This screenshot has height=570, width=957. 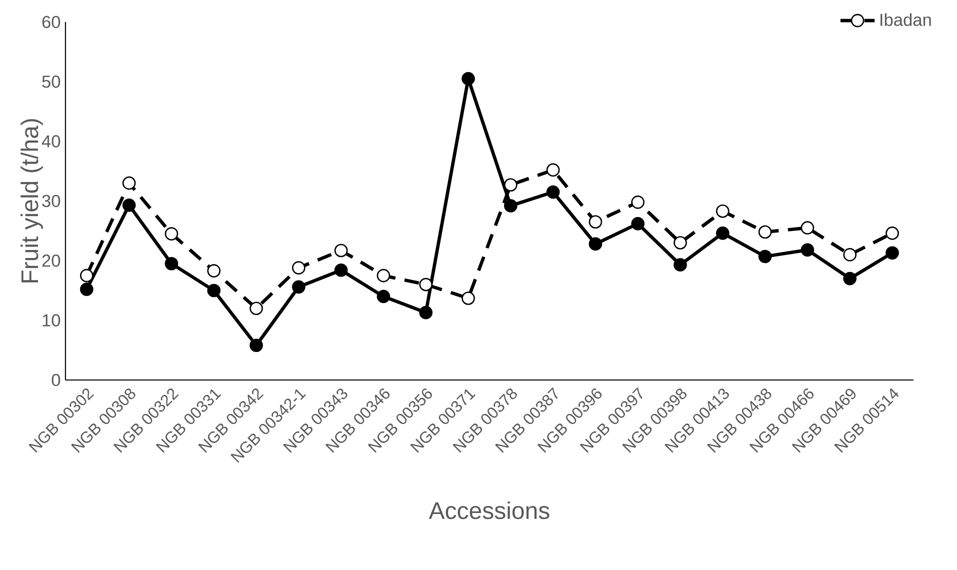 What do you see at coordinates (31, 200) in the screenshot?
I see `y-axis-title: Fruit yield (t/ha)` at bounding box center [31, 200].